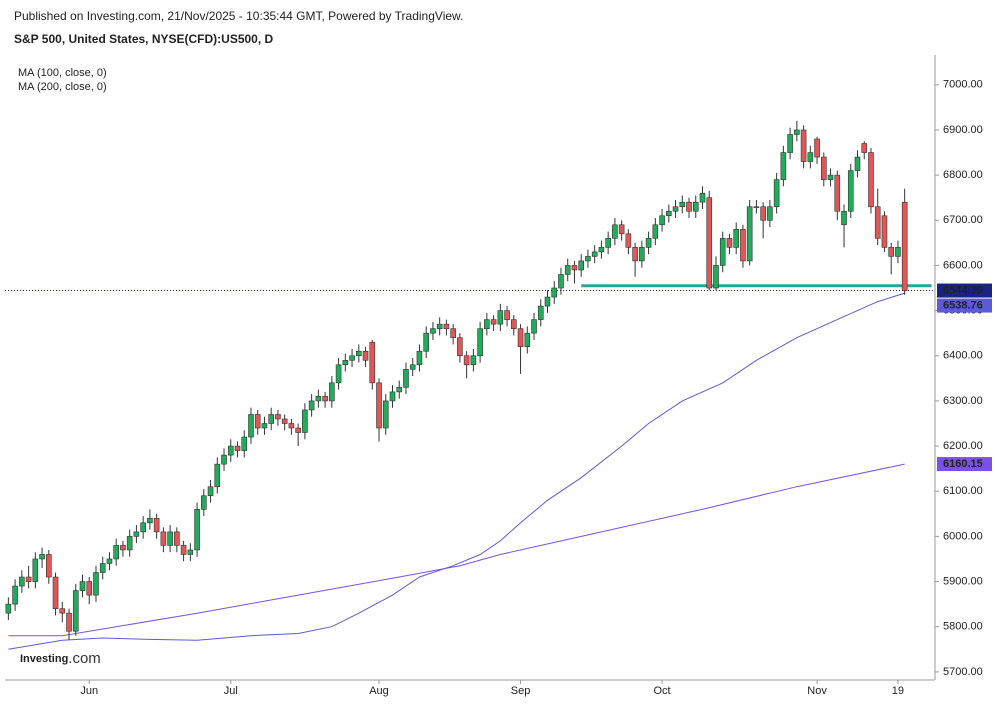 This screenshot has height=704, width=995. What do you see at coordinates (89, 691) in the screenshot?
I see `x-tick-label: Jun` at bounding box center [89, 691].